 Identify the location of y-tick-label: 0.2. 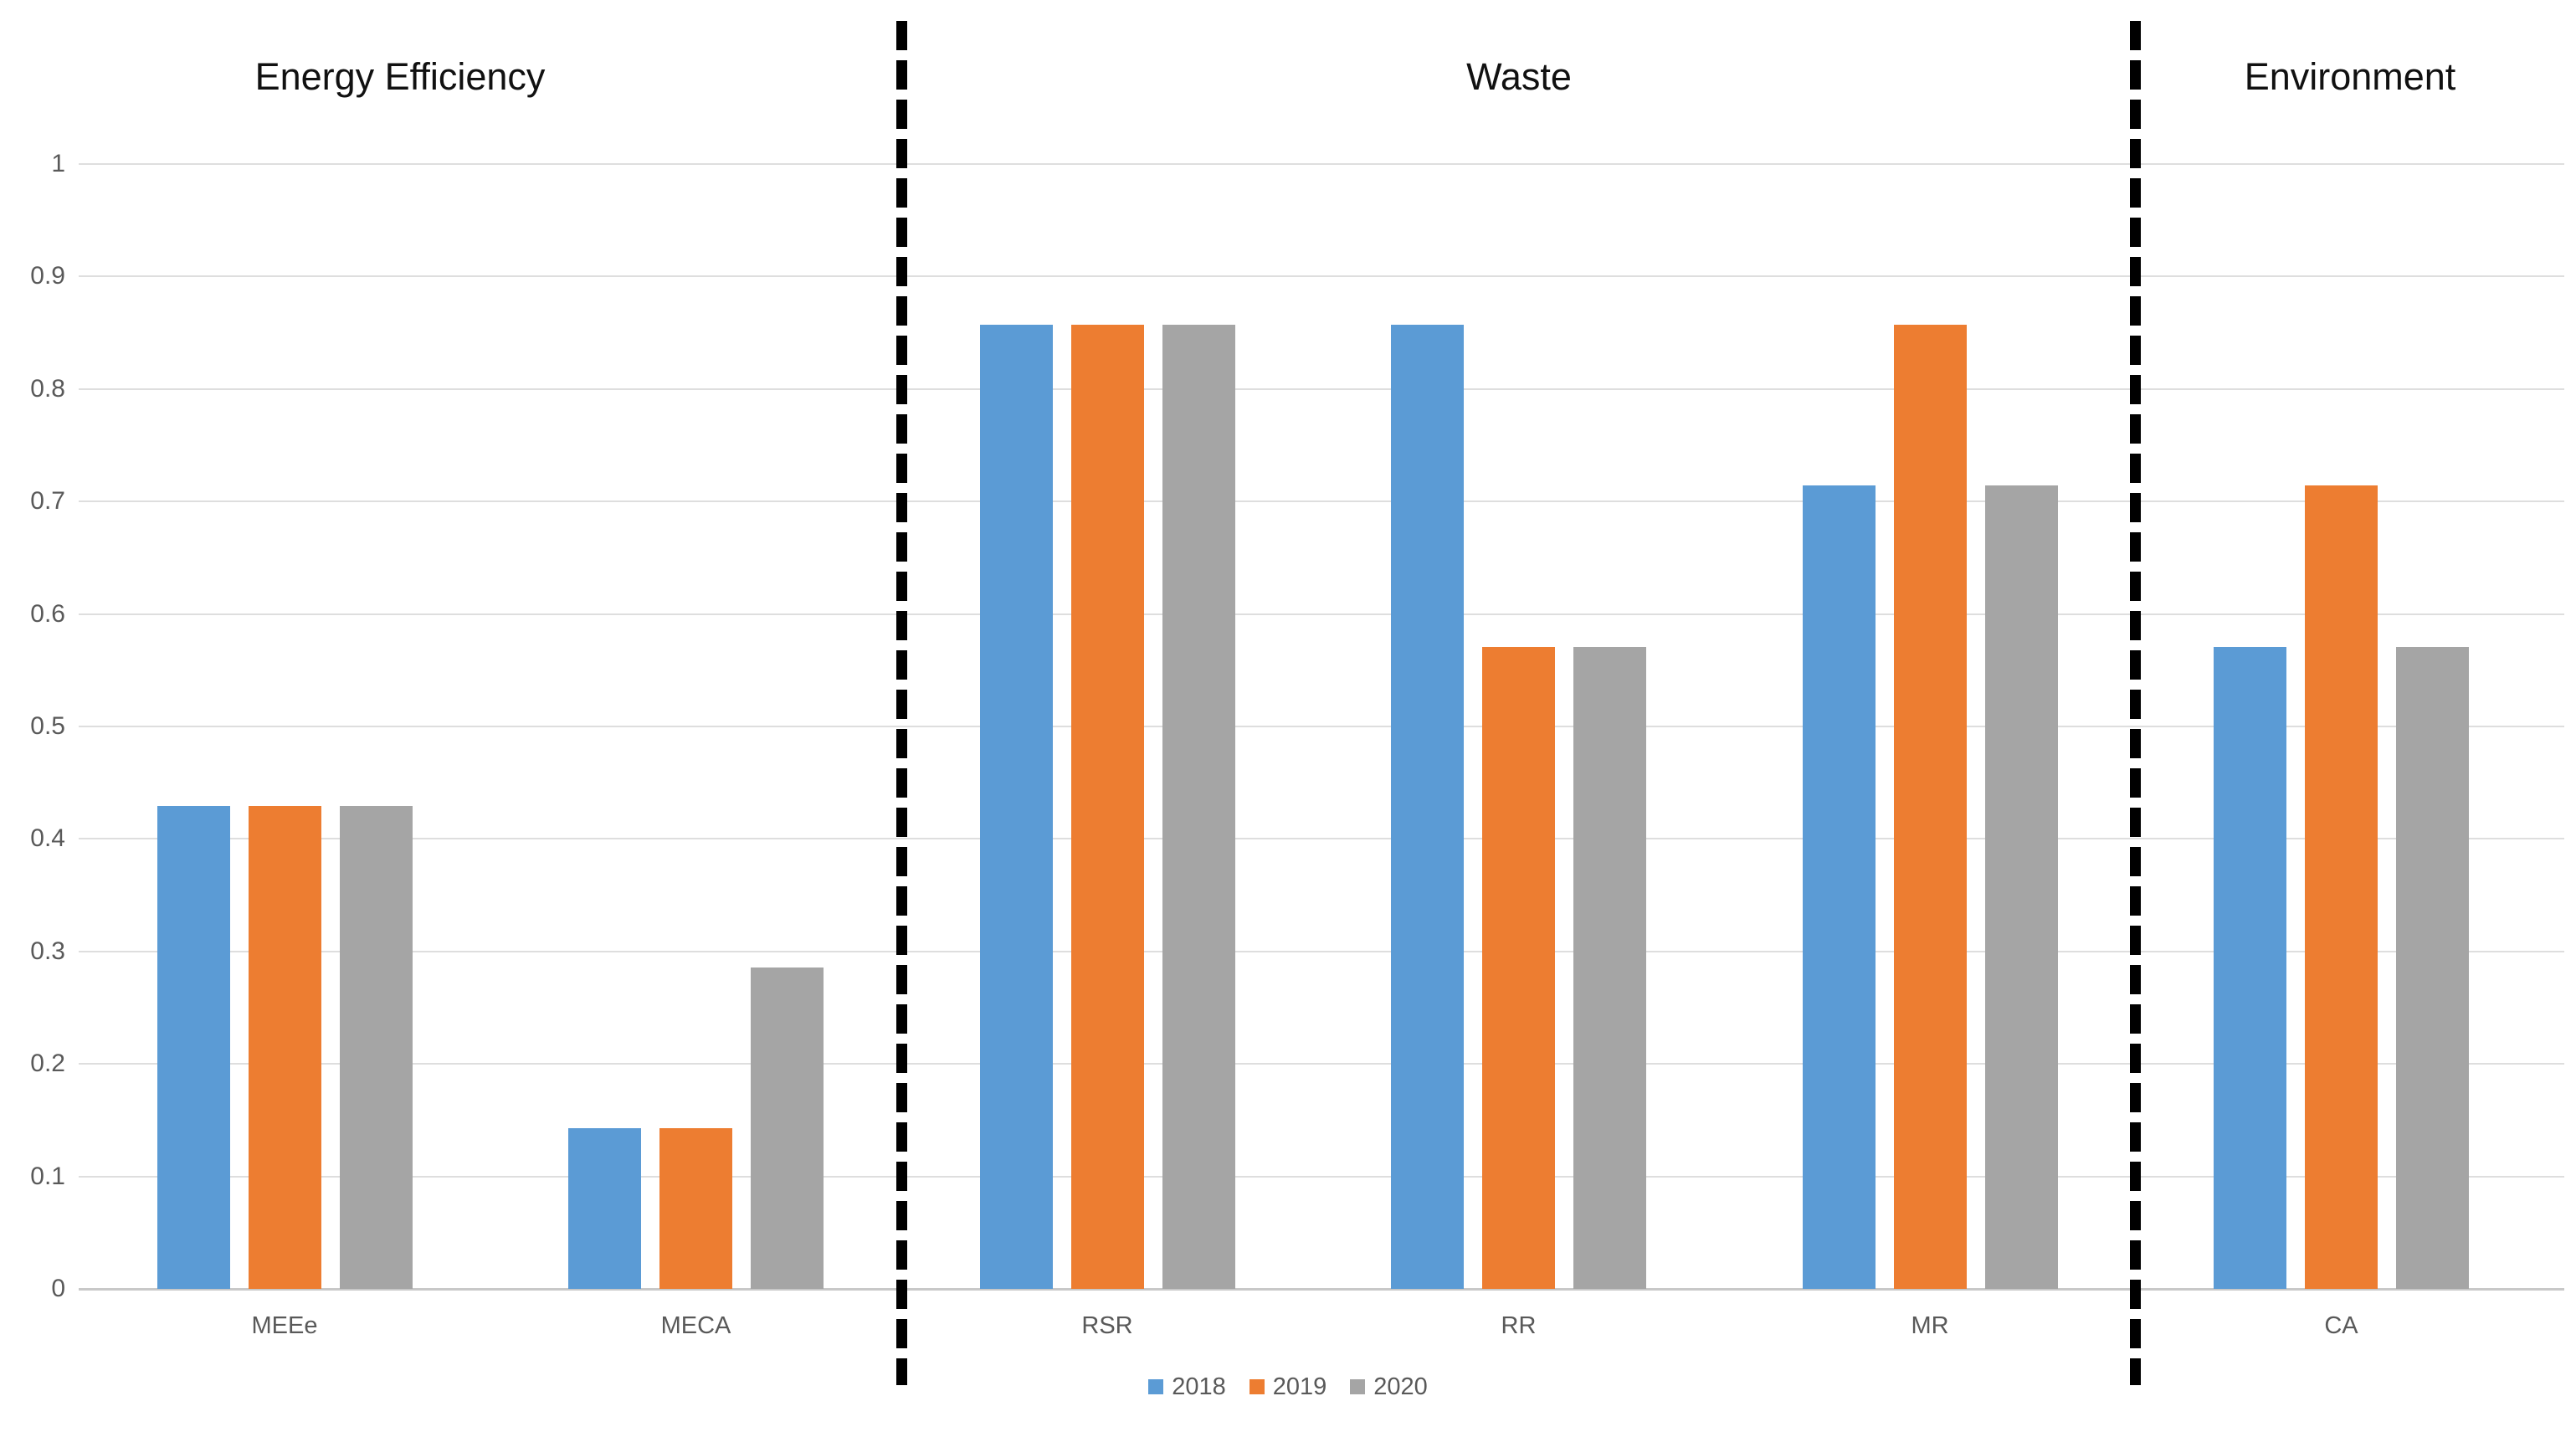
(47, 1064).